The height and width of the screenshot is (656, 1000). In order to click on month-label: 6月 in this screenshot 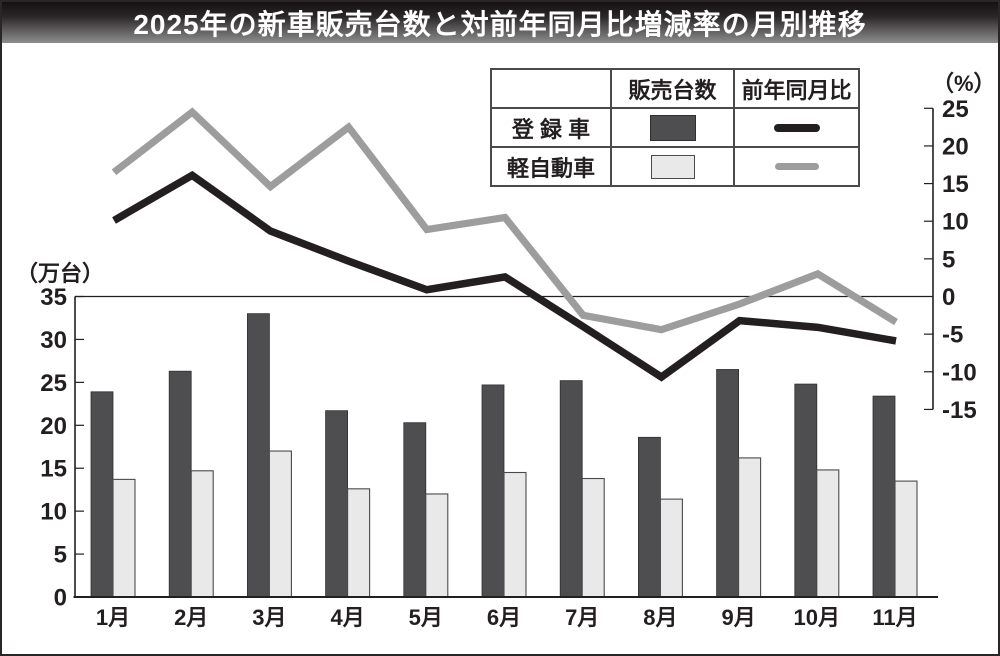, I will do `click(504, 617)`.